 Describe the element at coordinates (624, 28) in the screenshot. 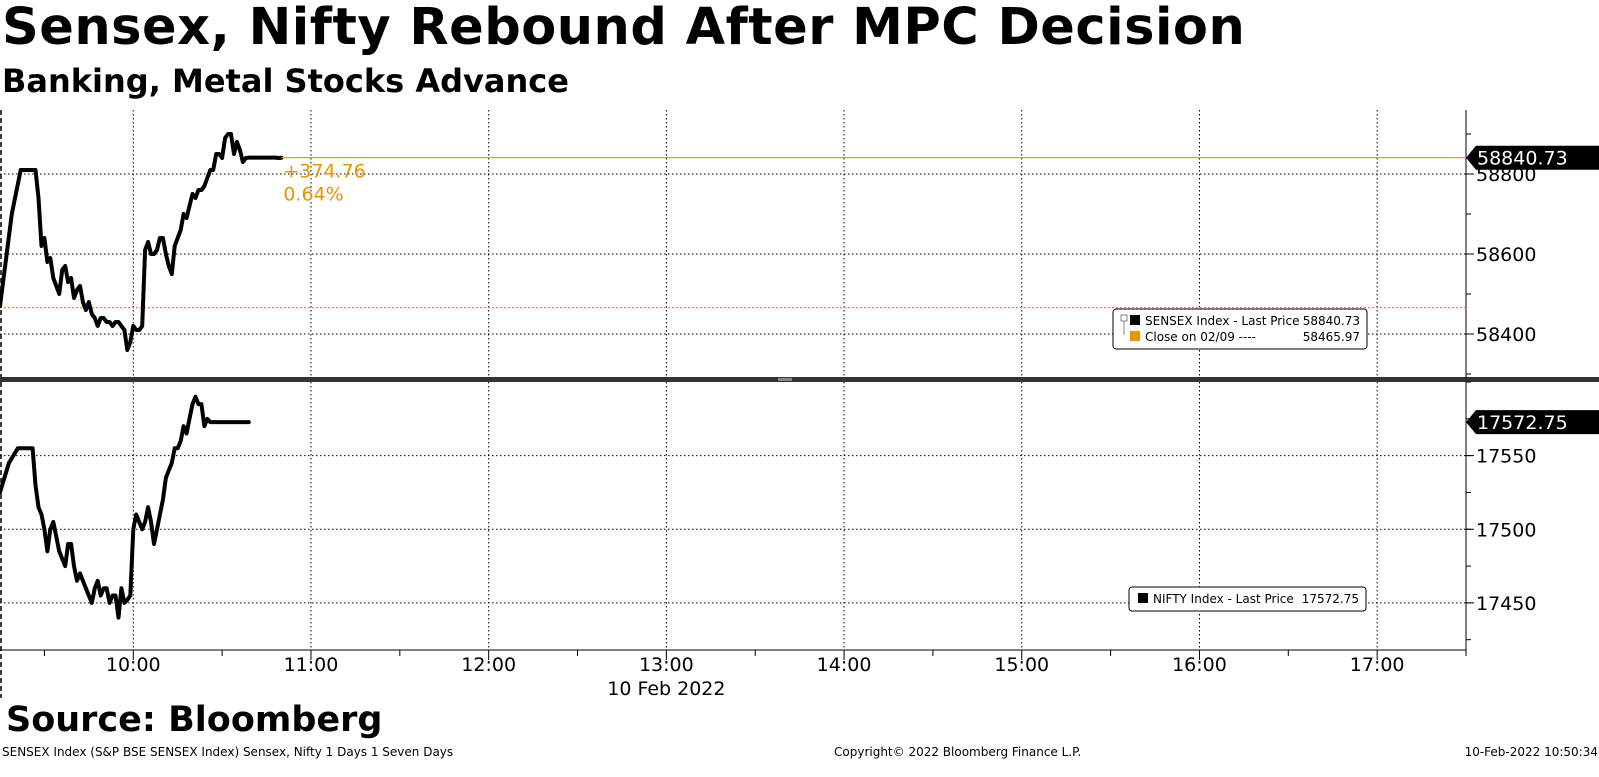

I see `chart-title: Sensex, Nifty Rebound After MPC Decision` at that location.